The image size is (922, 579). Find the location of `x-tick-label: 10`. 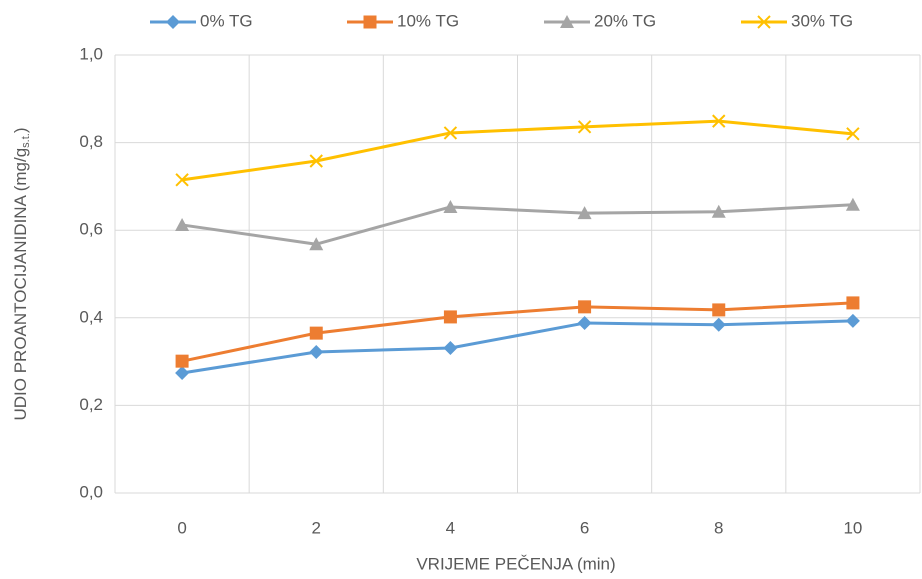

x-tick-label: 10 is located at coordinates (852, 527).